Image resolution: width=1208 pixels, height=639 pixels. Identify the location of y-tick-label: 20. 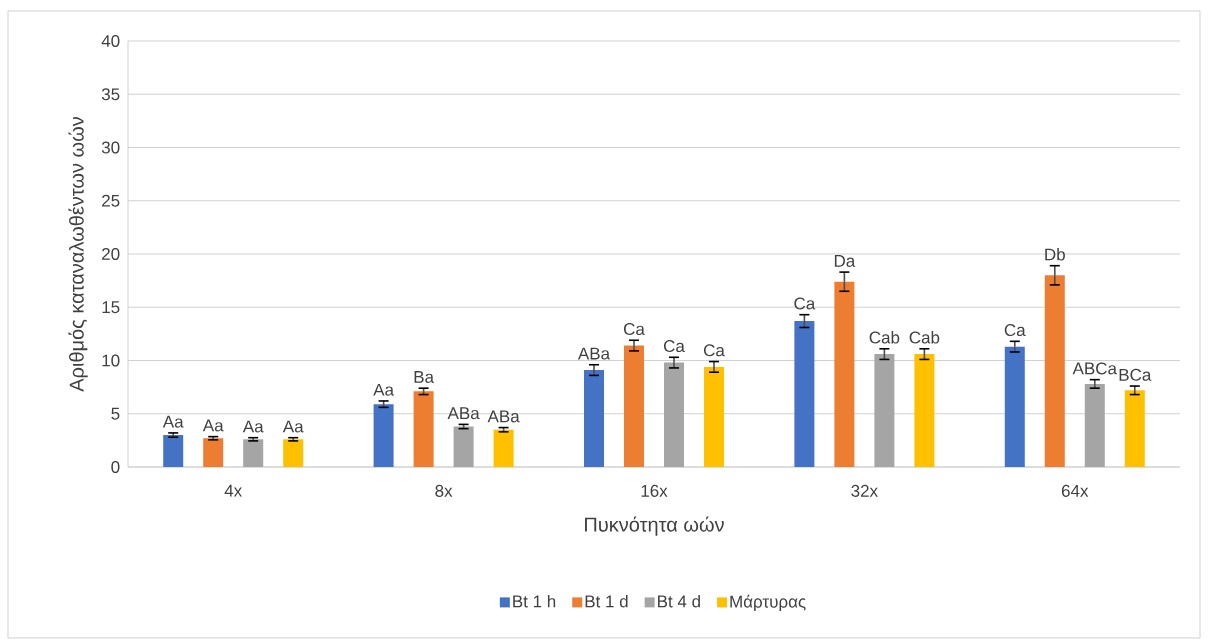
(111, 254).